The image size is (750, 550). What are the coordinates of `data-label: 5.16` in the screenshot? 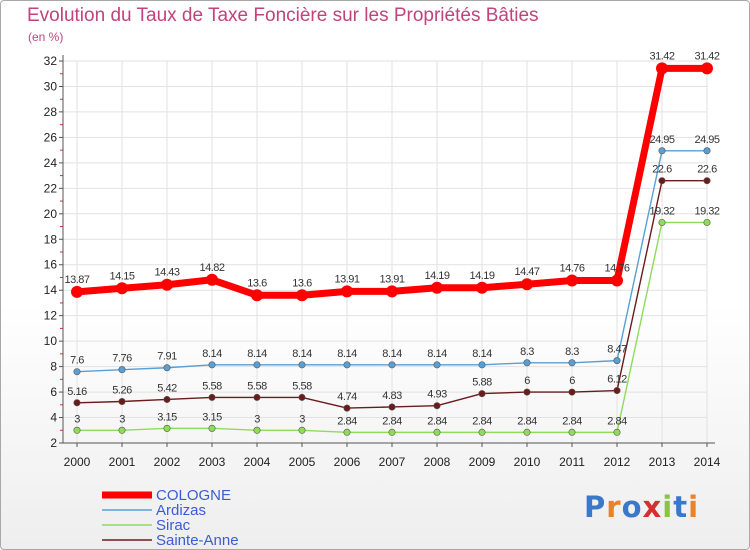 It's located at (77, 392).